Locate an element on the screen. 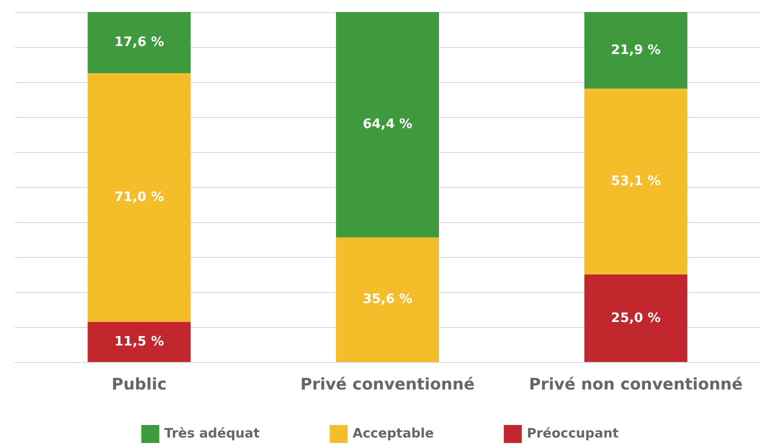 This screenshot has width=760, height=448. data-label: 17,6 % is located at coordinates (139, 42).